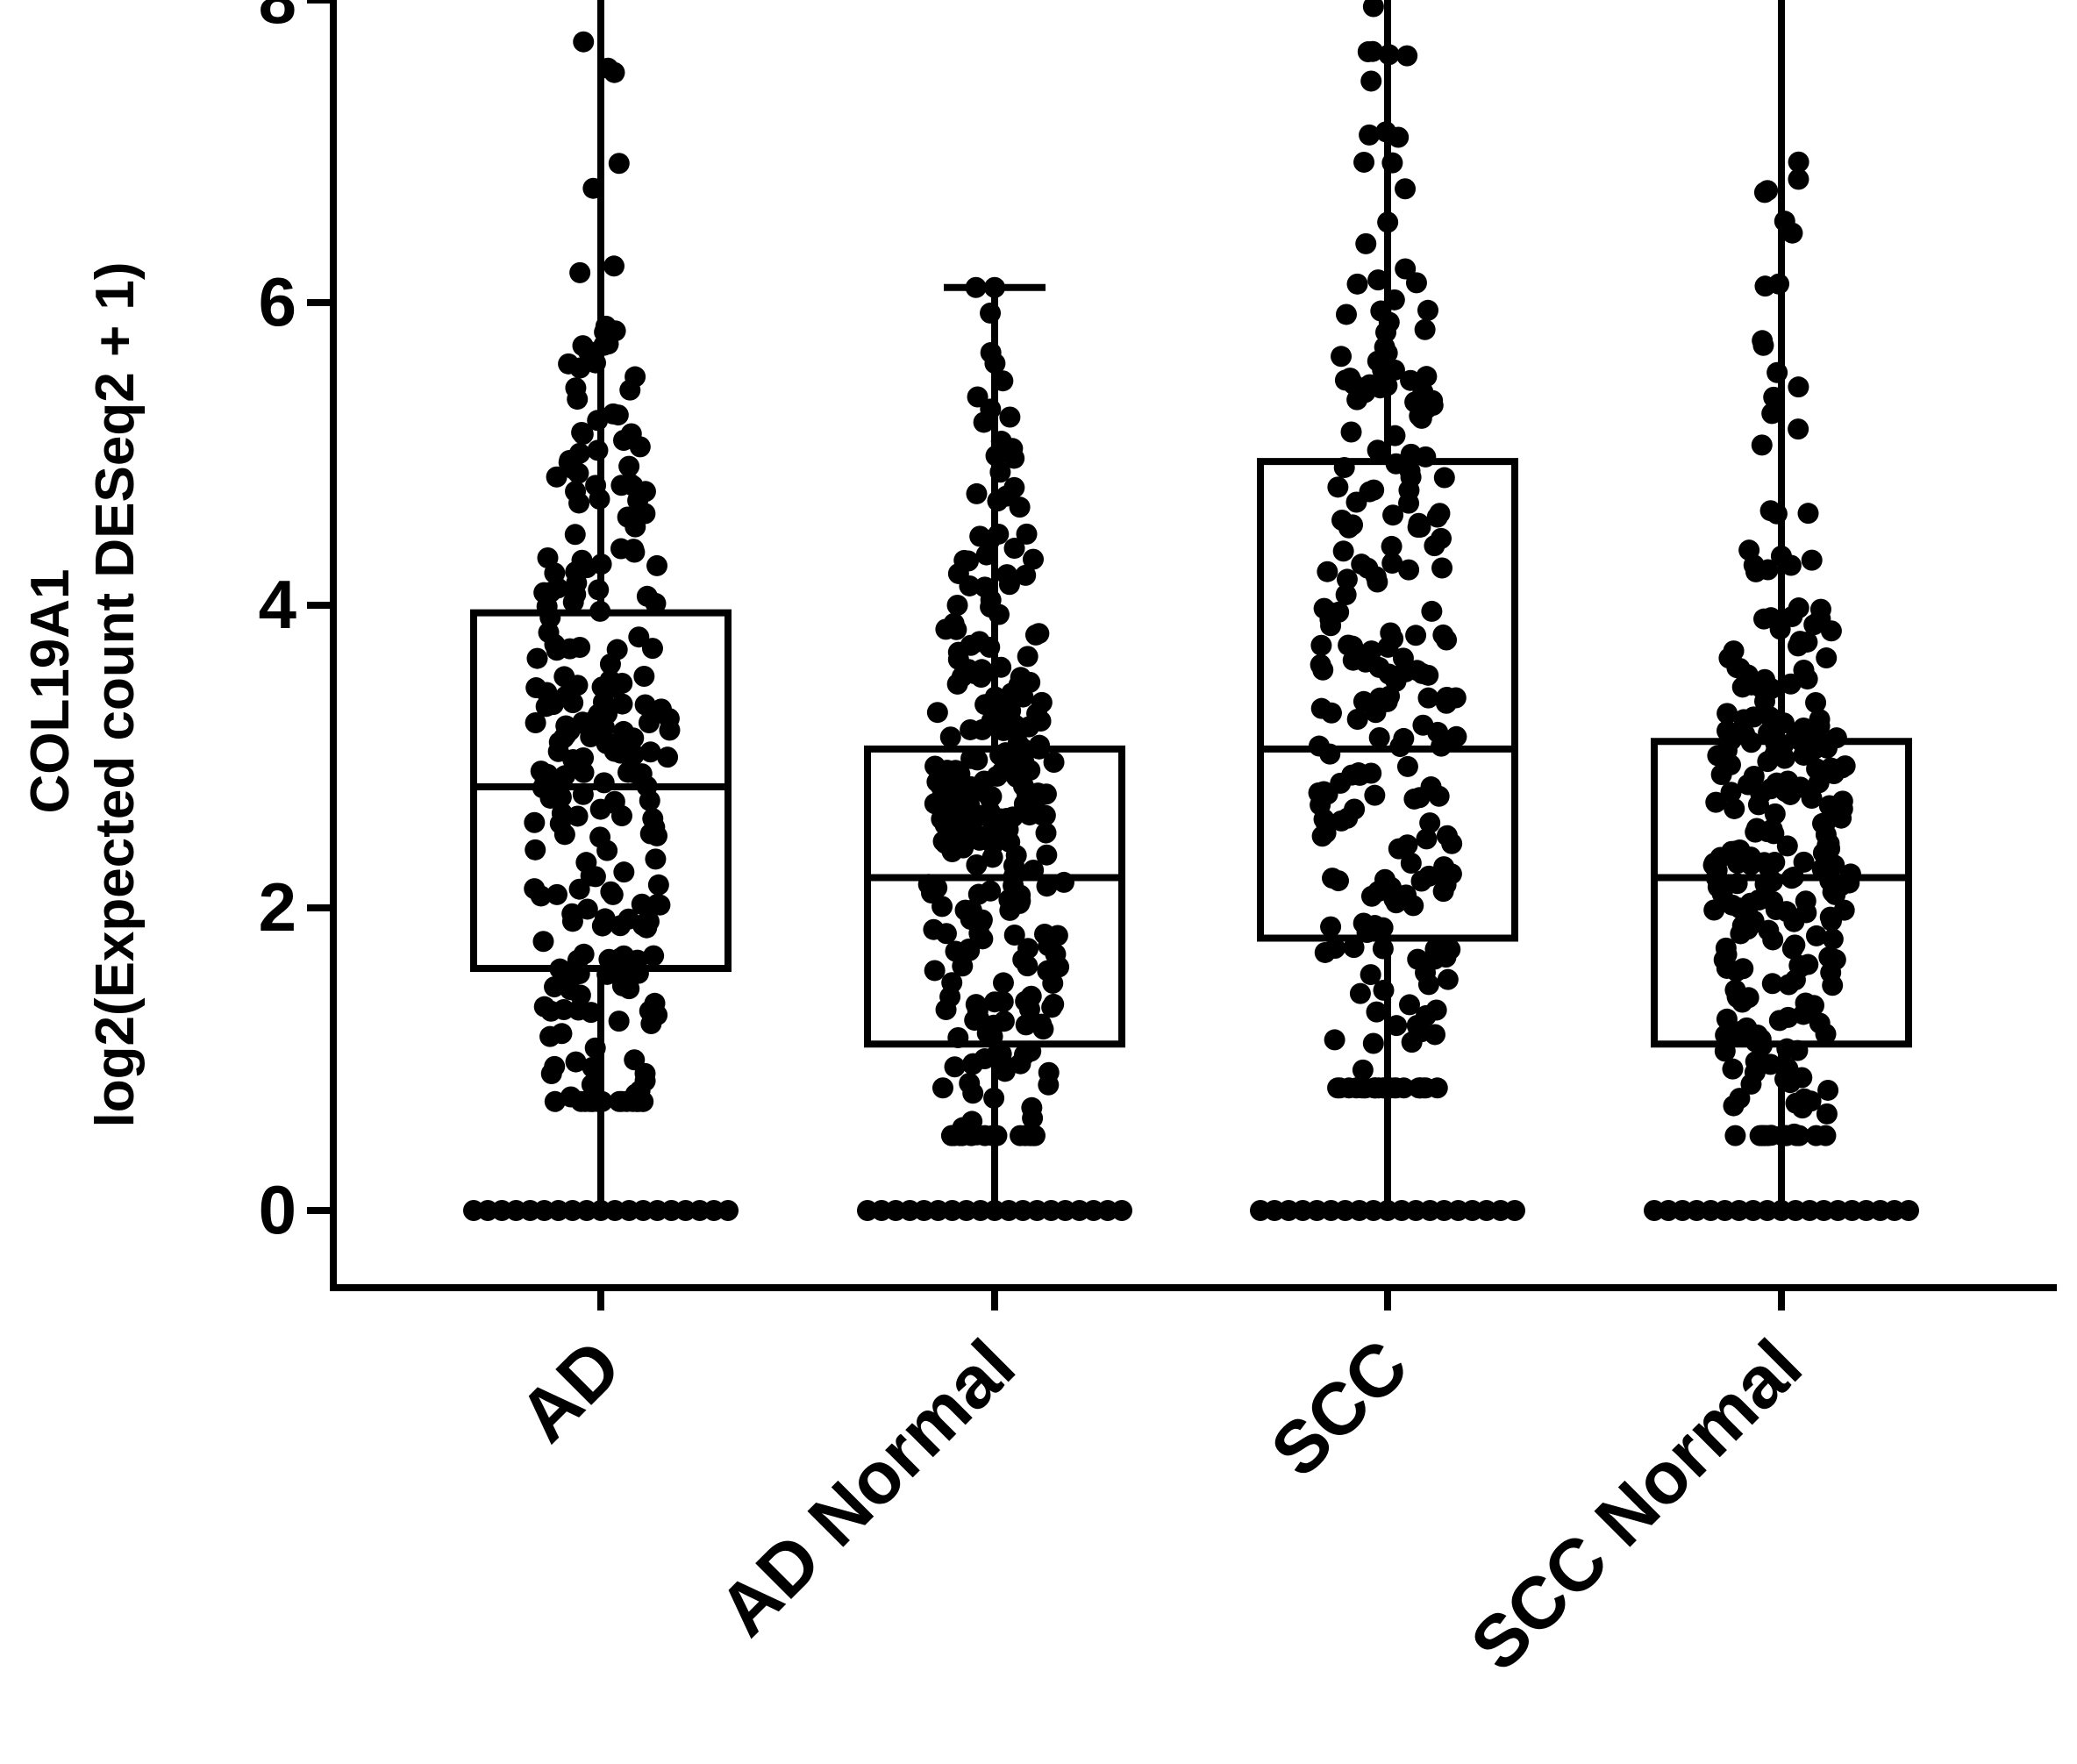 This screenshot has height=1764, width=2077. I want to click on box-scc, so click(1388, 607).